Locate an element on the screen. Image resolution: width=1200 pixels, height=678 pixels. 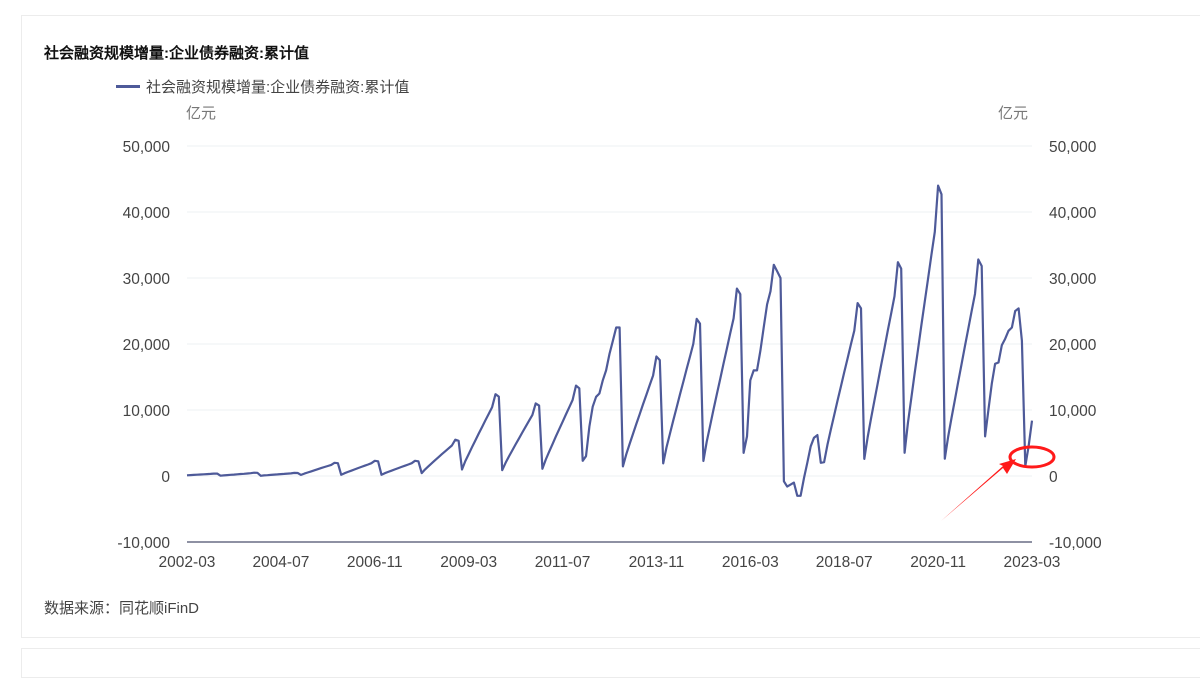
legend-label: 社会融资规模增量:企业债券融资:累计值 is located at coordinates (278, 87).